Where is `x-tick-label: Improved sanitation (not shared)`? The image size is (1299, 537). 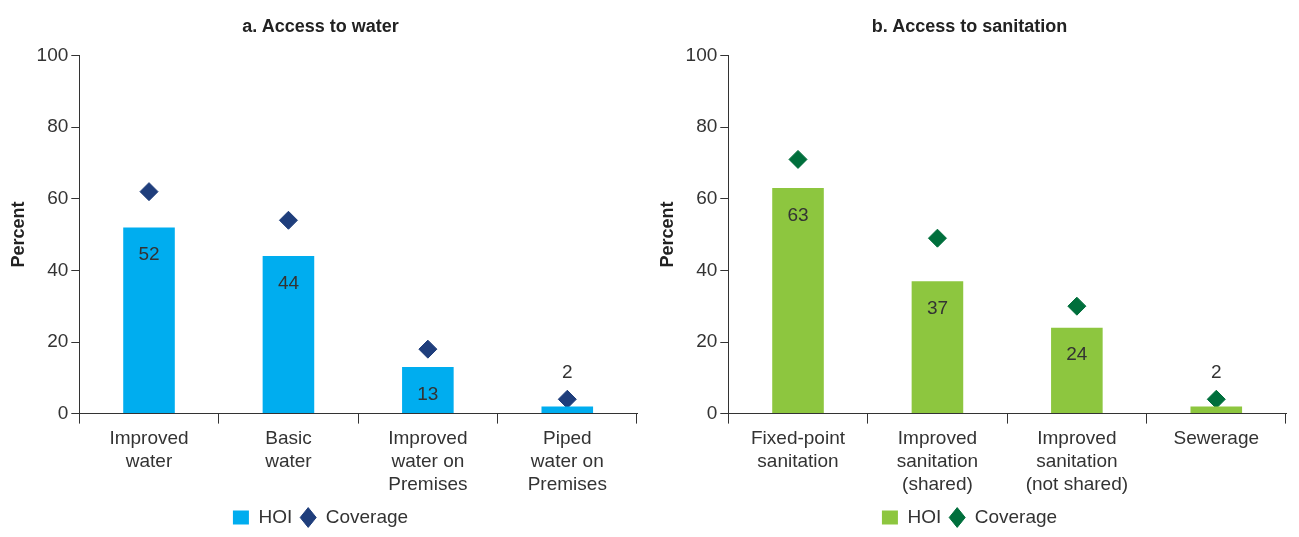
x-tick-label: Improved sanitation (not shared) is located at coordinates (1077, 460).